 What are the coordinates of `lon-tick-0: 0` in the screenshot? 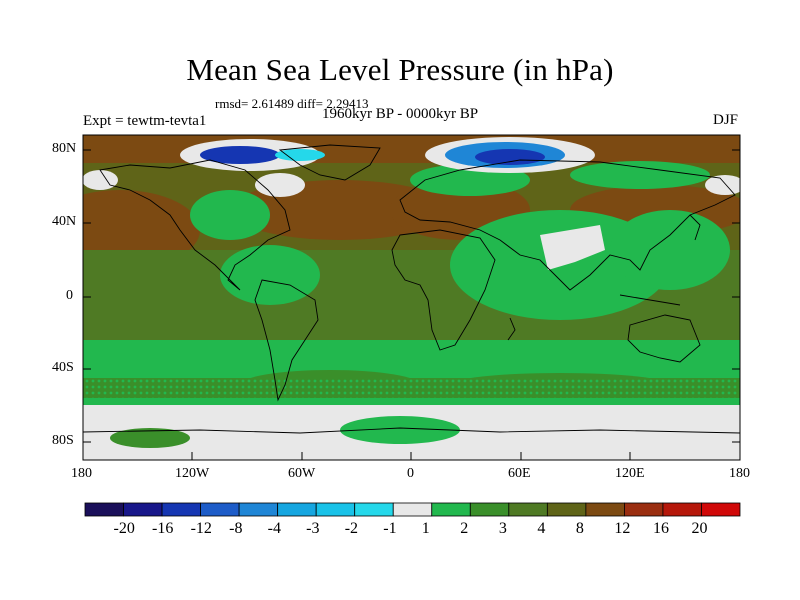 It's located at (410, 473).